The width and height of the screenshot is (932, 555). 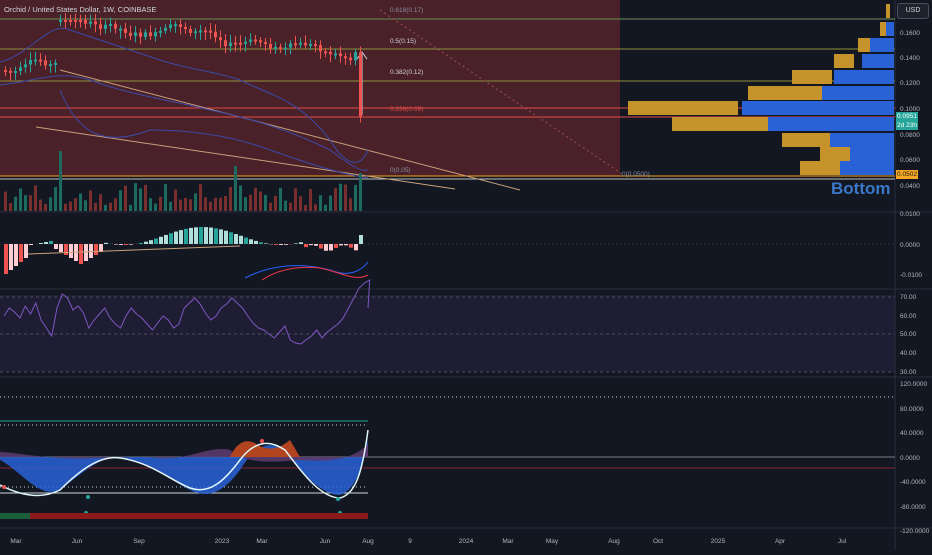 I want to click on rsi-tick: 30.00, so click(x=908, y=372).